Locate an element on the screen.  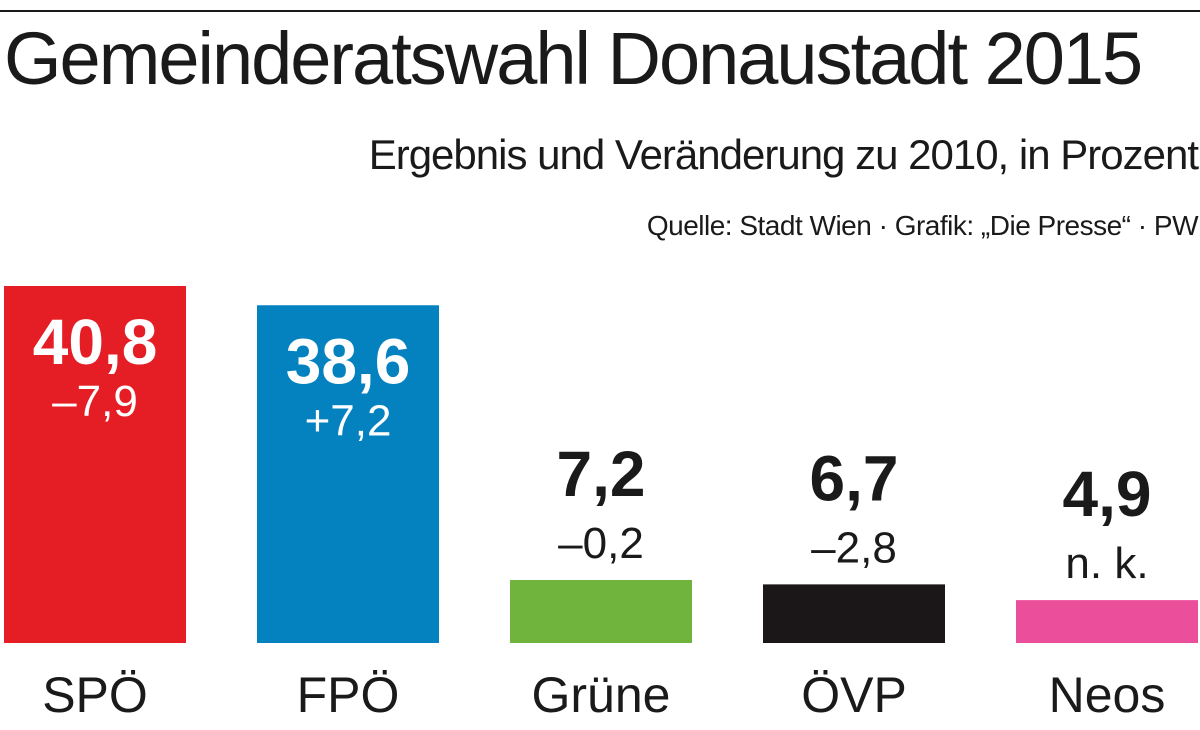
category-label-övp: ÖVP is located at coordinates (854, 695).